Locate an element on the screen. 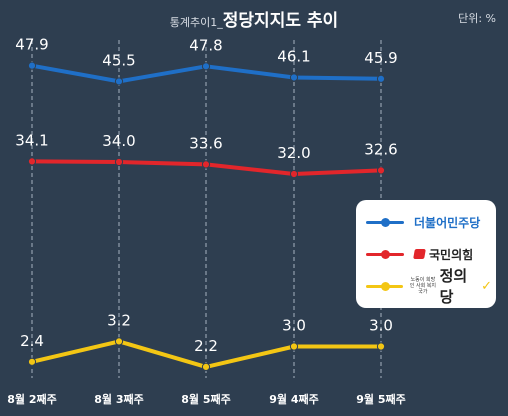  legend-label-party2: 국민의힘 is located at coordinates (451, 254).